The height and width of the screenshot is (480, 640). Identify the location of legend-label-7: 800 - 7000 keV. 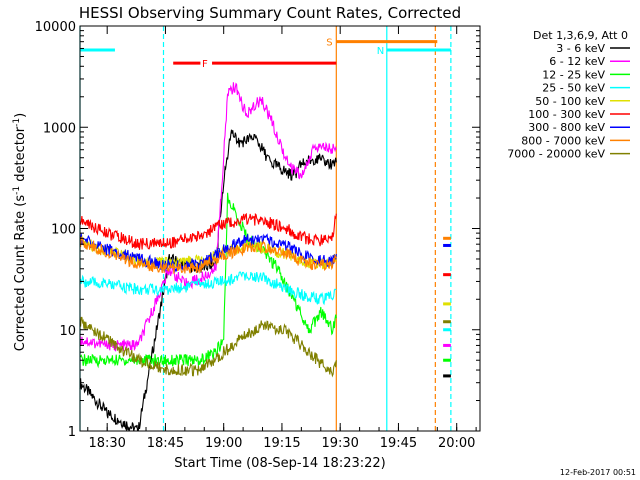
(563, 140).